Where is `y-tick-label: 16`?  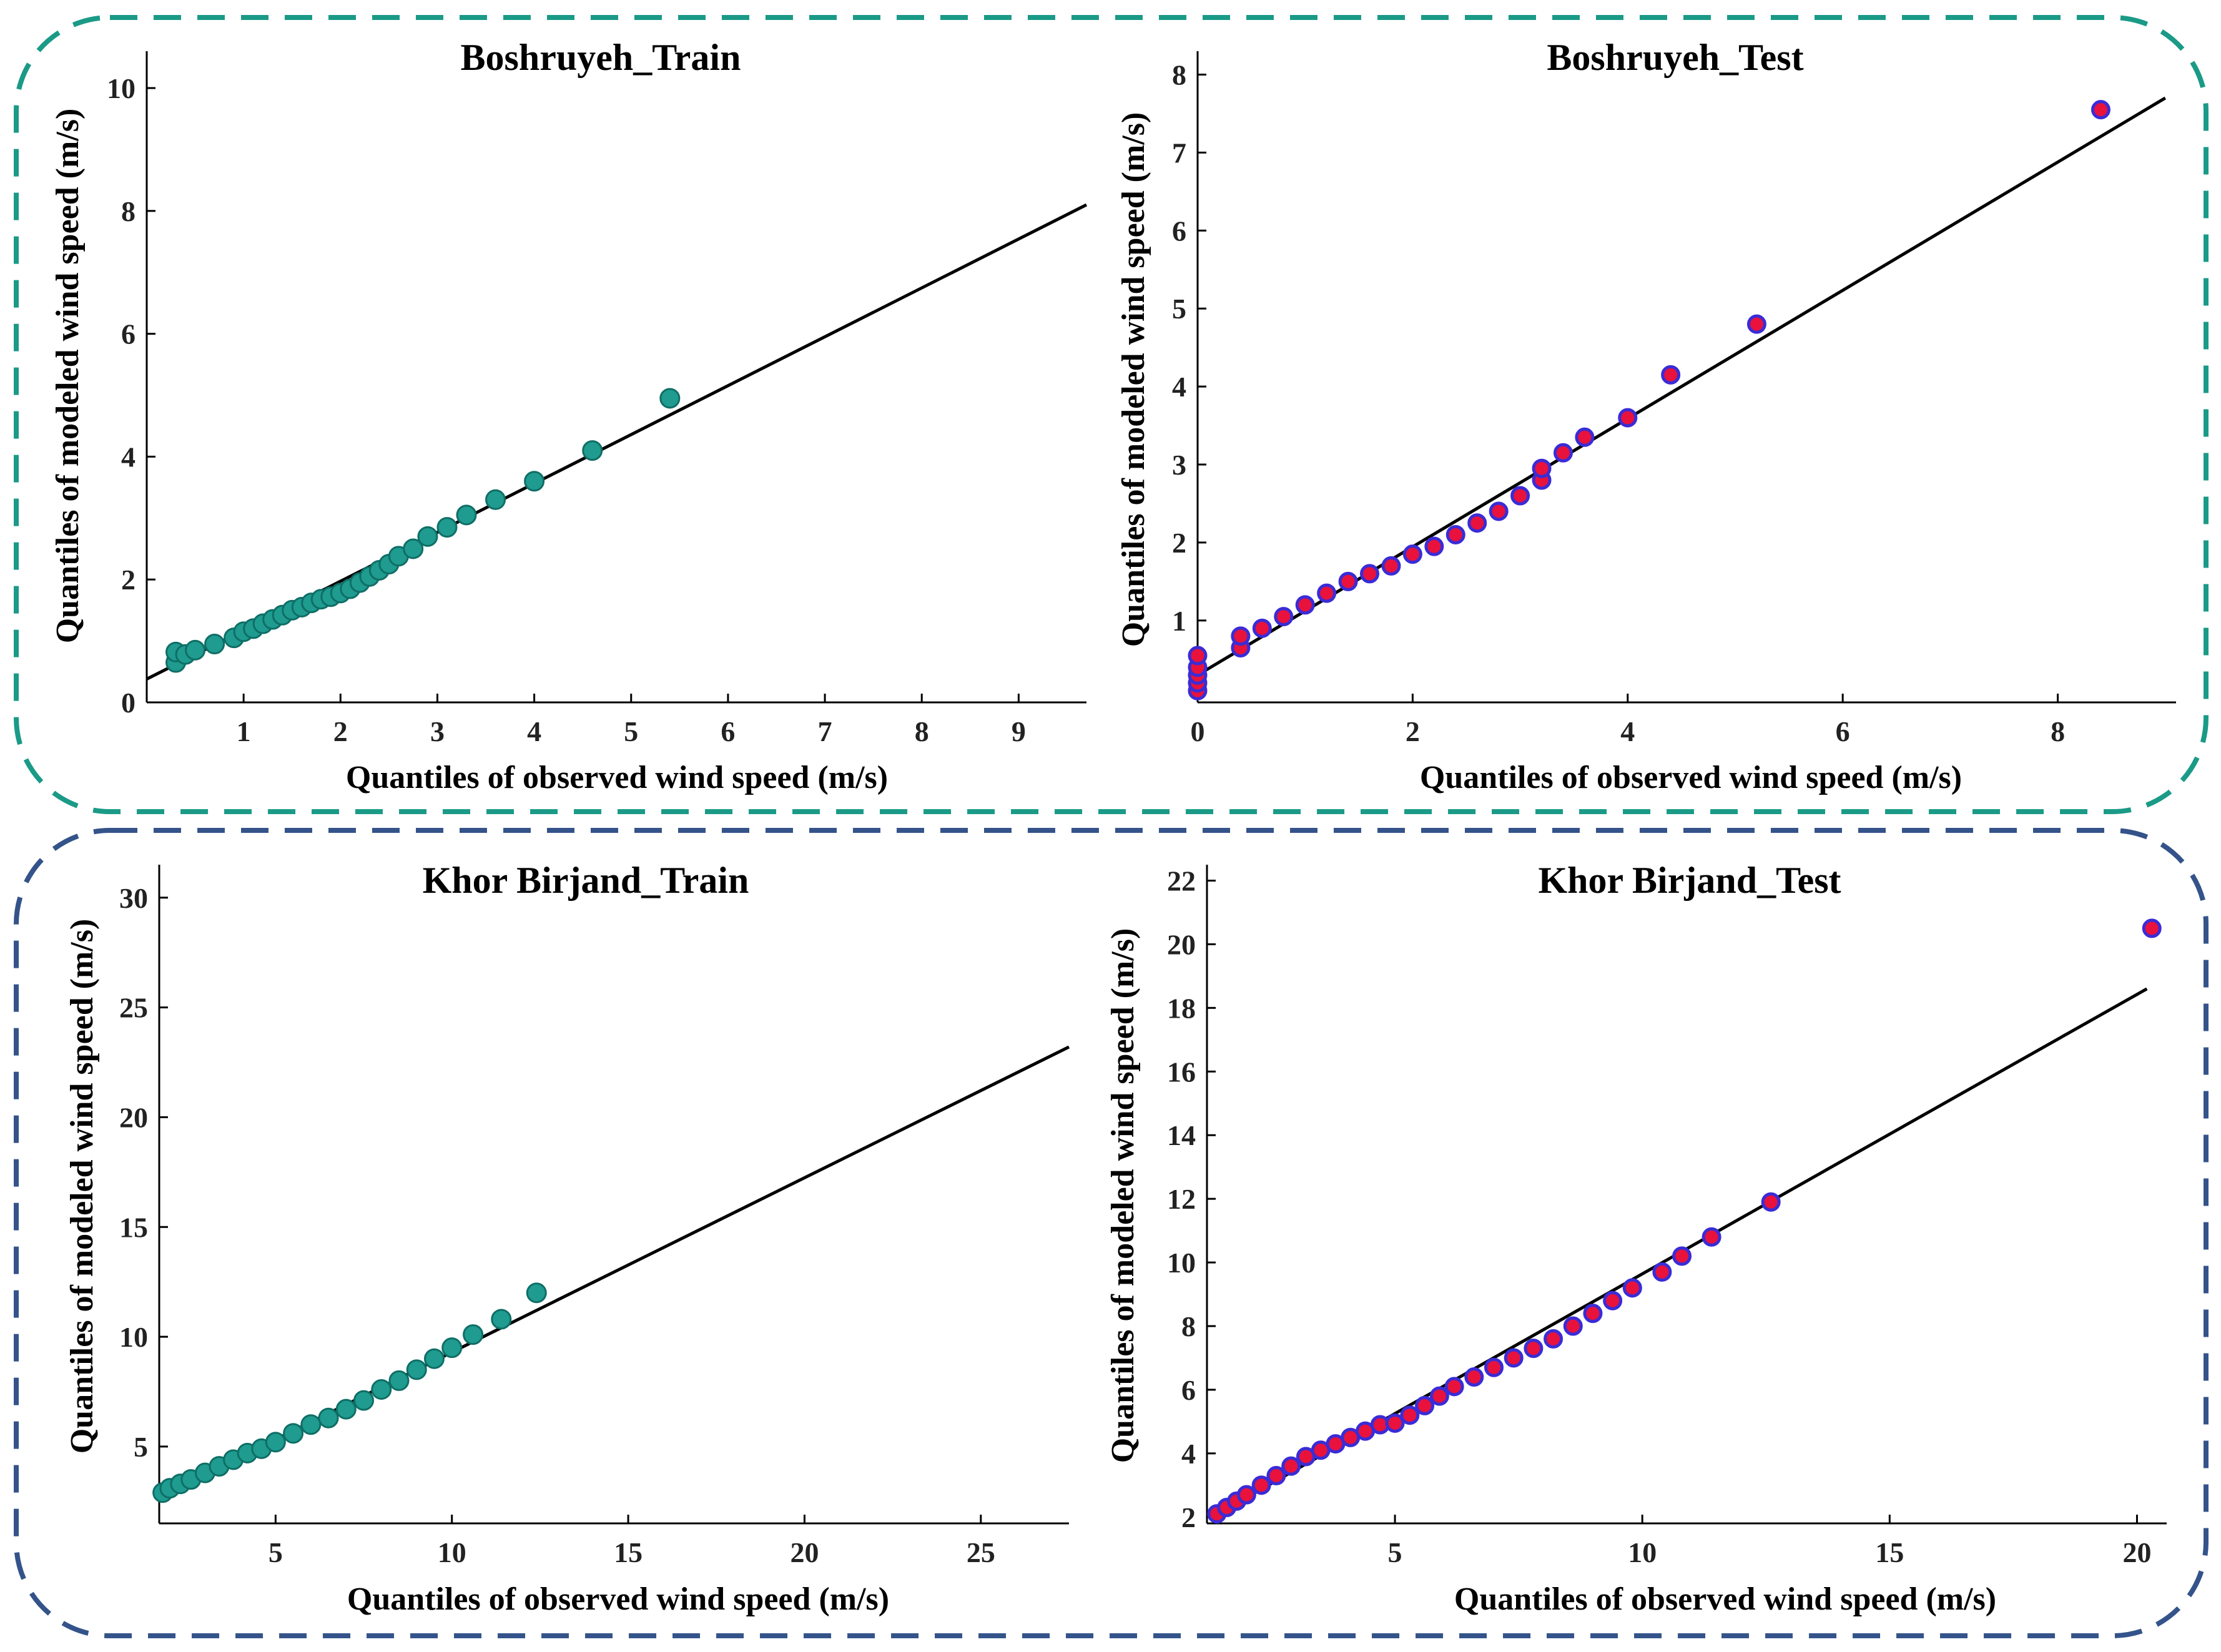
y-tick-label: 16 is located at coordinates (1181, 1072).